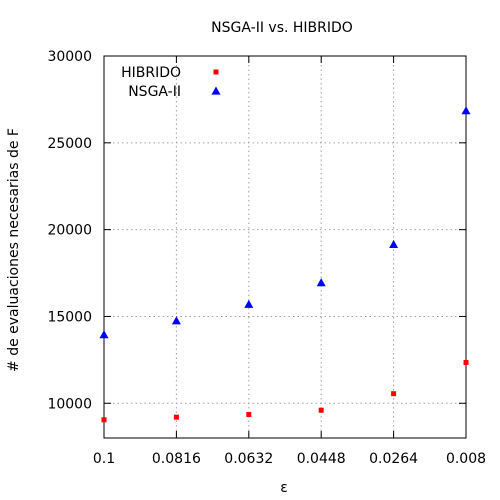 The image size is (500, 500). What do you see at coordinates (154, 92) in the screenshot?
I see `legend-label-nsga-ii: NSGA-II` at bounding box center [154, 92].